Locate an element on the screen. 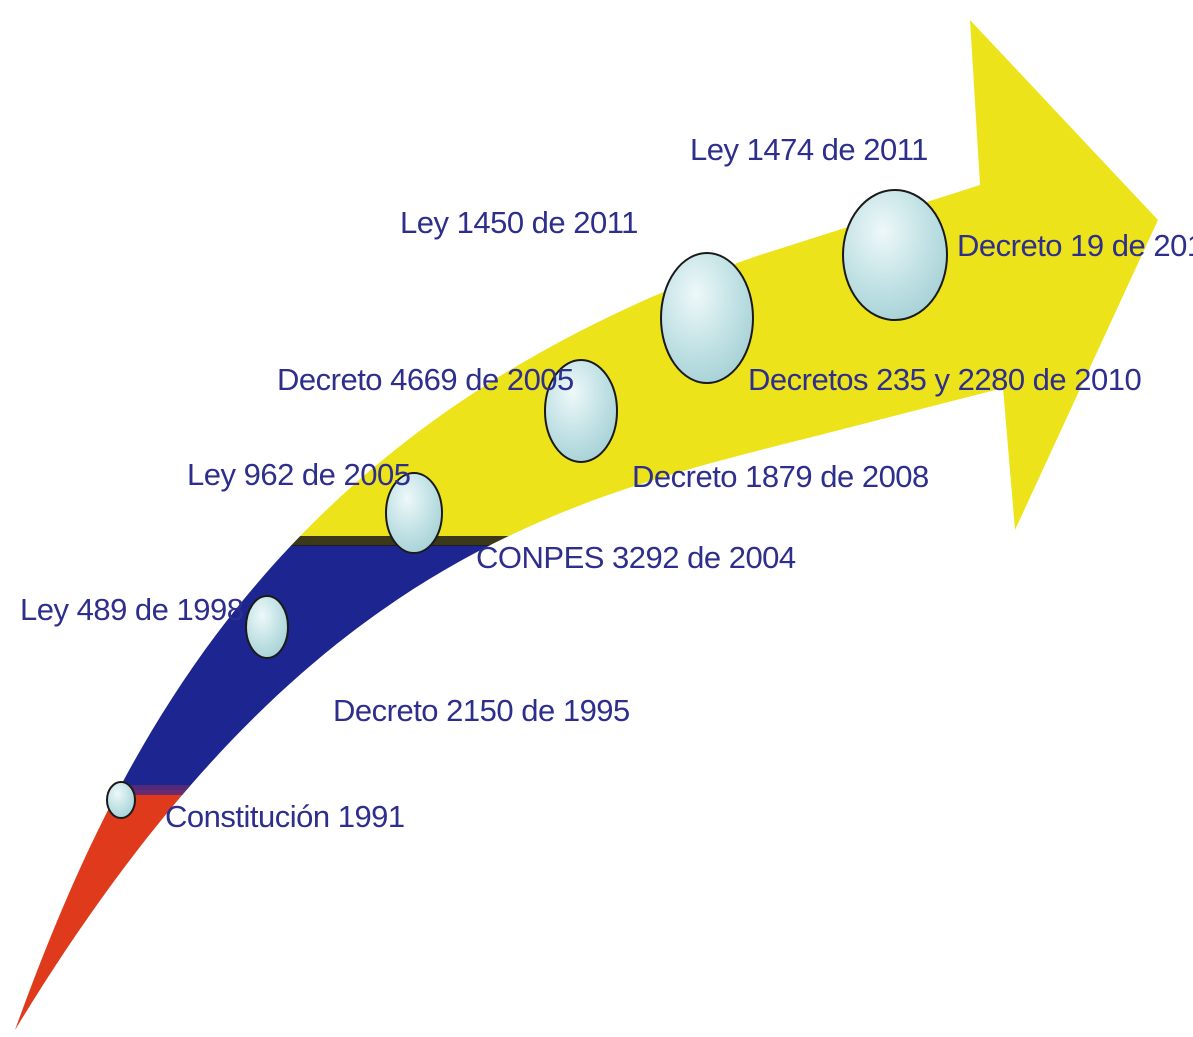 The image size is (1193, 1037). milestone-bubble-2005 is located at coordinates (414, 513).